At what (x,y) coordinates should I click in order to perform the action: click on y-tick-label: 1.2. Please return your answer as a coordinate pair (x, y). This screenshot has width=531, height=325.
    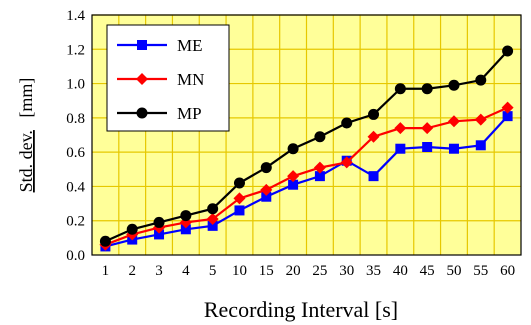
    Looking at the image, I should click on (75, 50).